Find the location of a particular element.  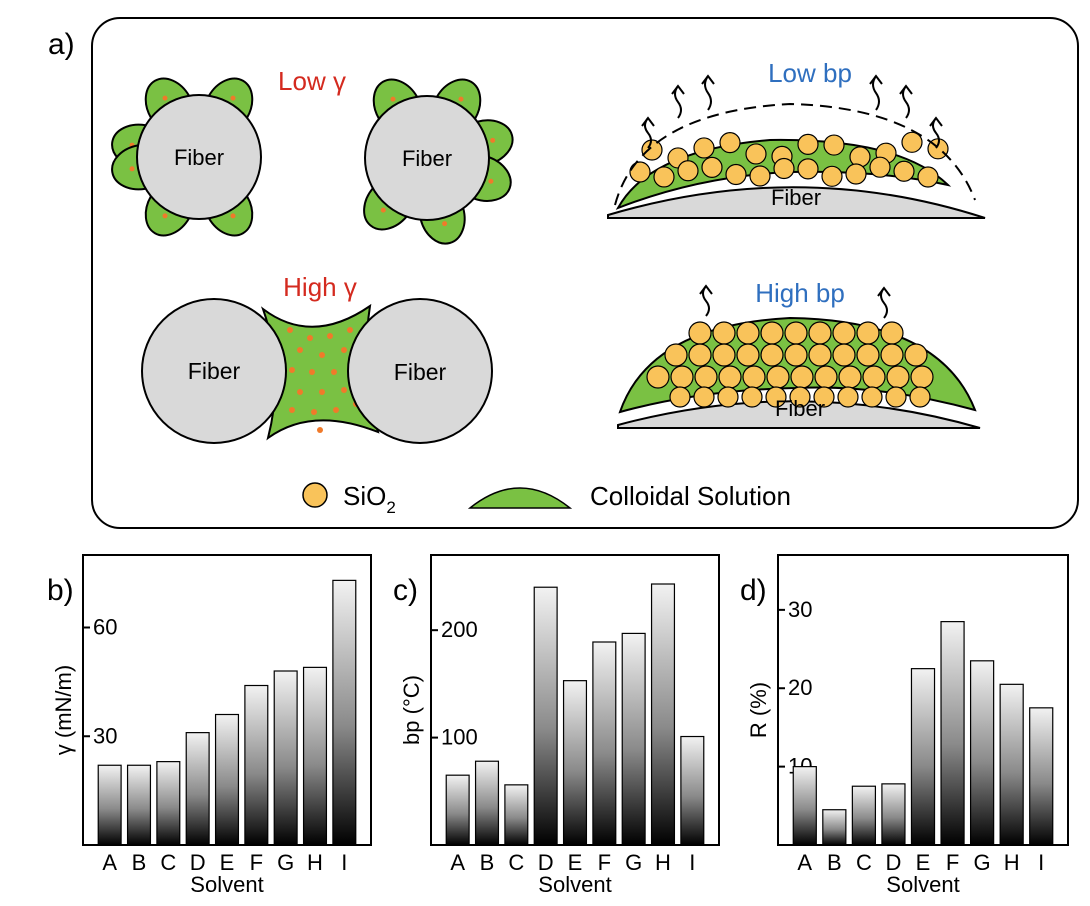

sio2-legend-sub: 2 is located at coordinates (390, 507).